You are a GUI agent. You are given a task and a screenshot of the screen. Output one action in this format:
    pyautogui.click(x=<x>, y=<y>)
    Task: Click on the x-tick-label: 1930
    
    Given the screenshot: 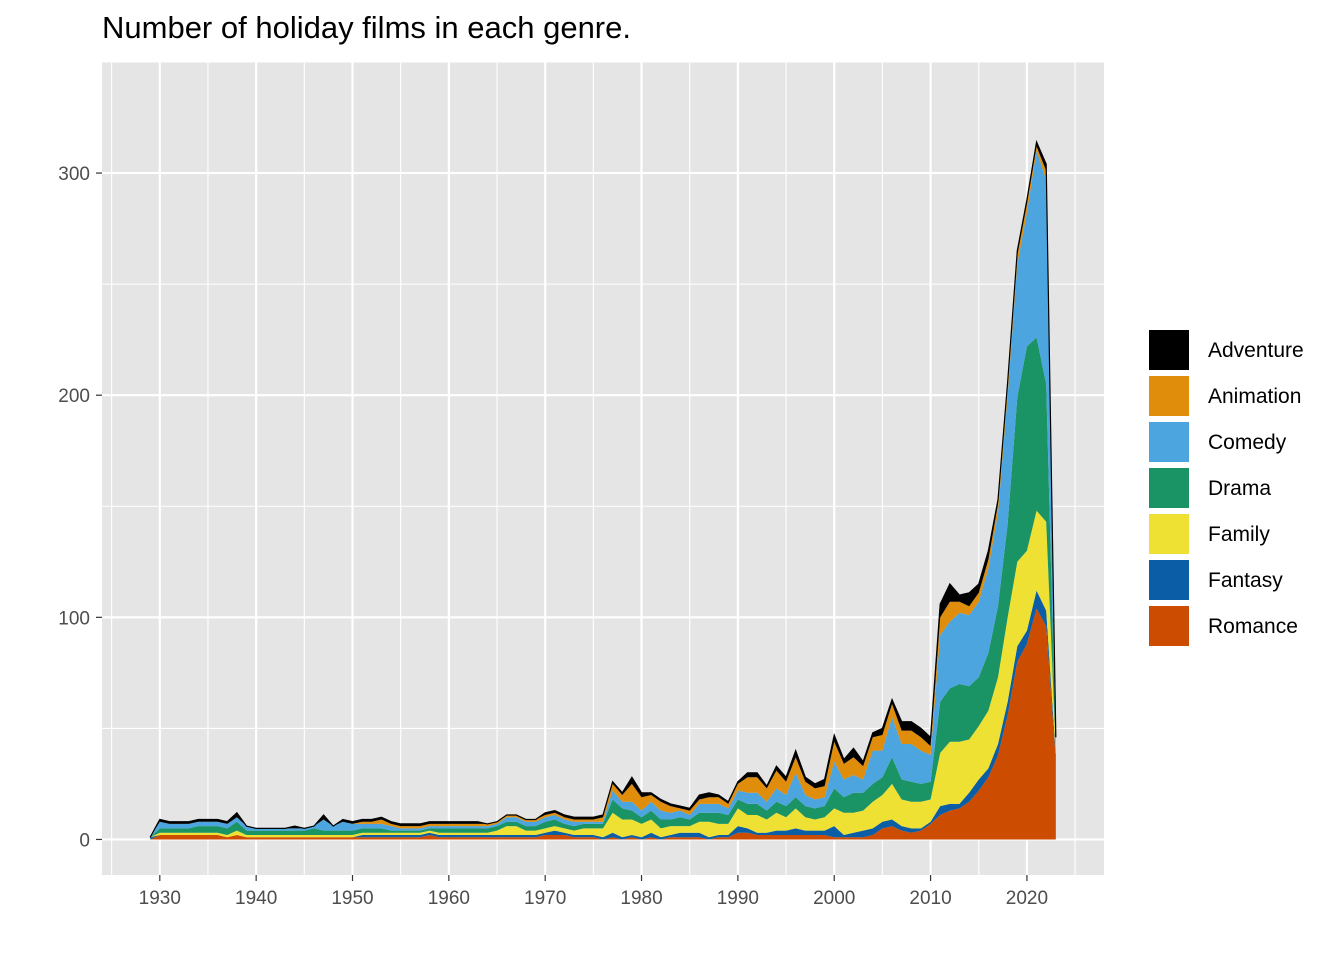 What is the action you would take?
    pyautogui.click(x=160, y=898)
    